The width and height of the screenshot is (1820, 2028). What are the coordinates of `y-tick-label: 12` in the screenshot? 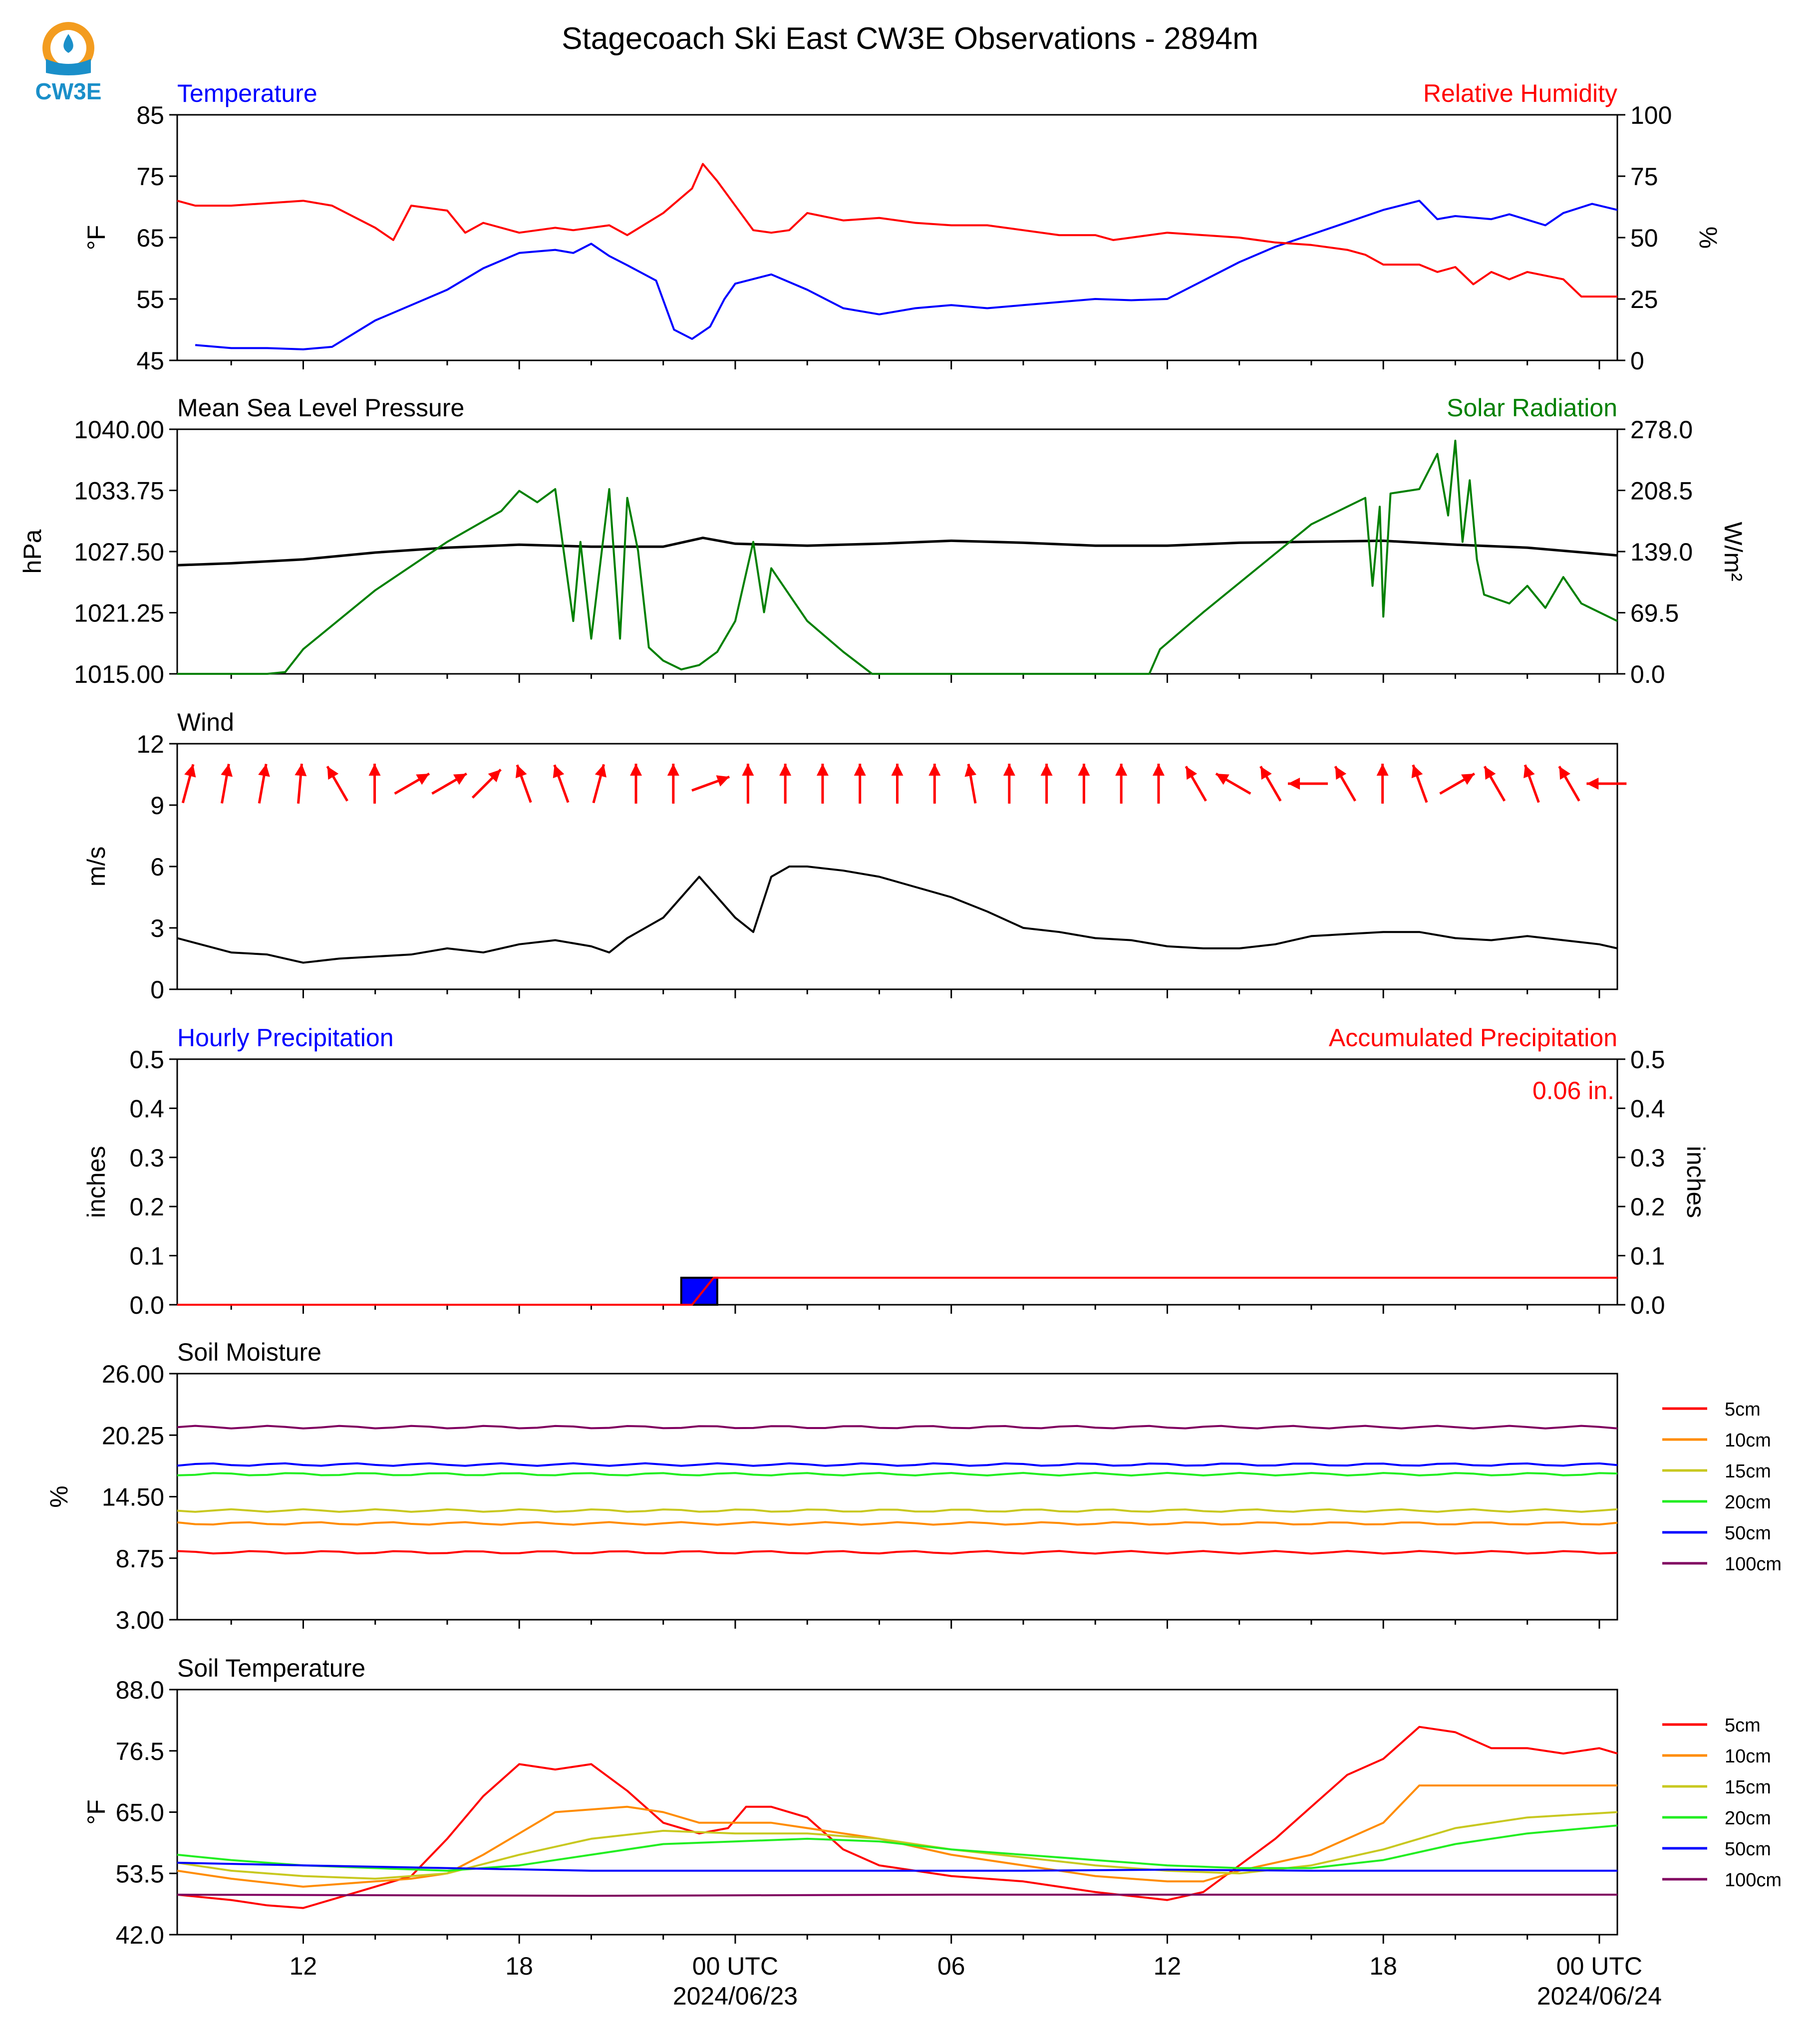 It's located at (150, 744).